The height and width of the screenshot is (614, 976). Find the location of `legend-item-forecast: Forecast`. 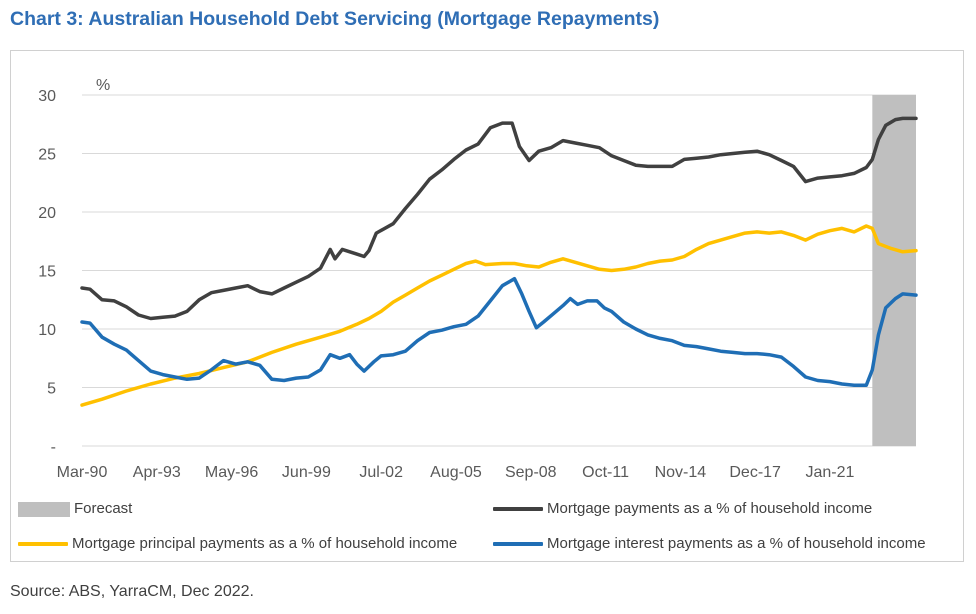

legend-item-forecast: Forecast is located at coordinates (75, 508).